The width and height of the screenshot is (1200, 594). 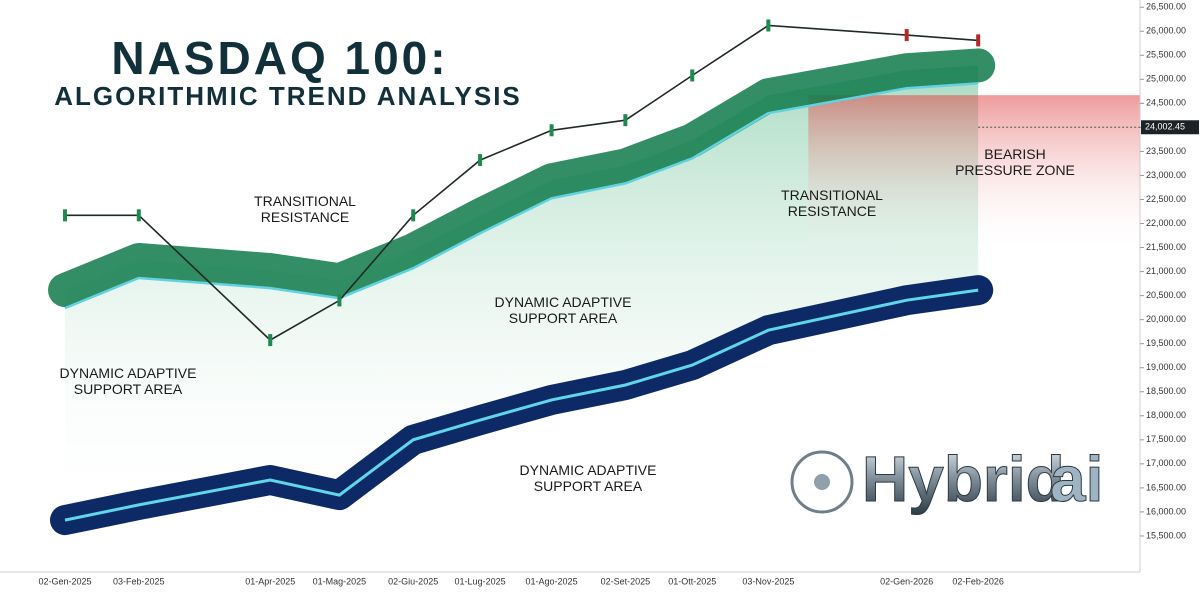 I want to click on annotation: BEARISH PRESSURE ZONE, so click(x=1015, y=162).